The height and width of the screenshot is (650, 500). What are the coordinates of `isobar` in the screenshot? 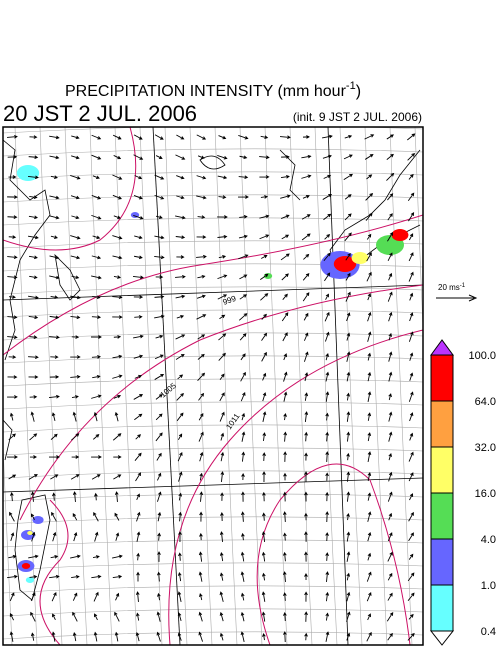 It's located at (70, 189).